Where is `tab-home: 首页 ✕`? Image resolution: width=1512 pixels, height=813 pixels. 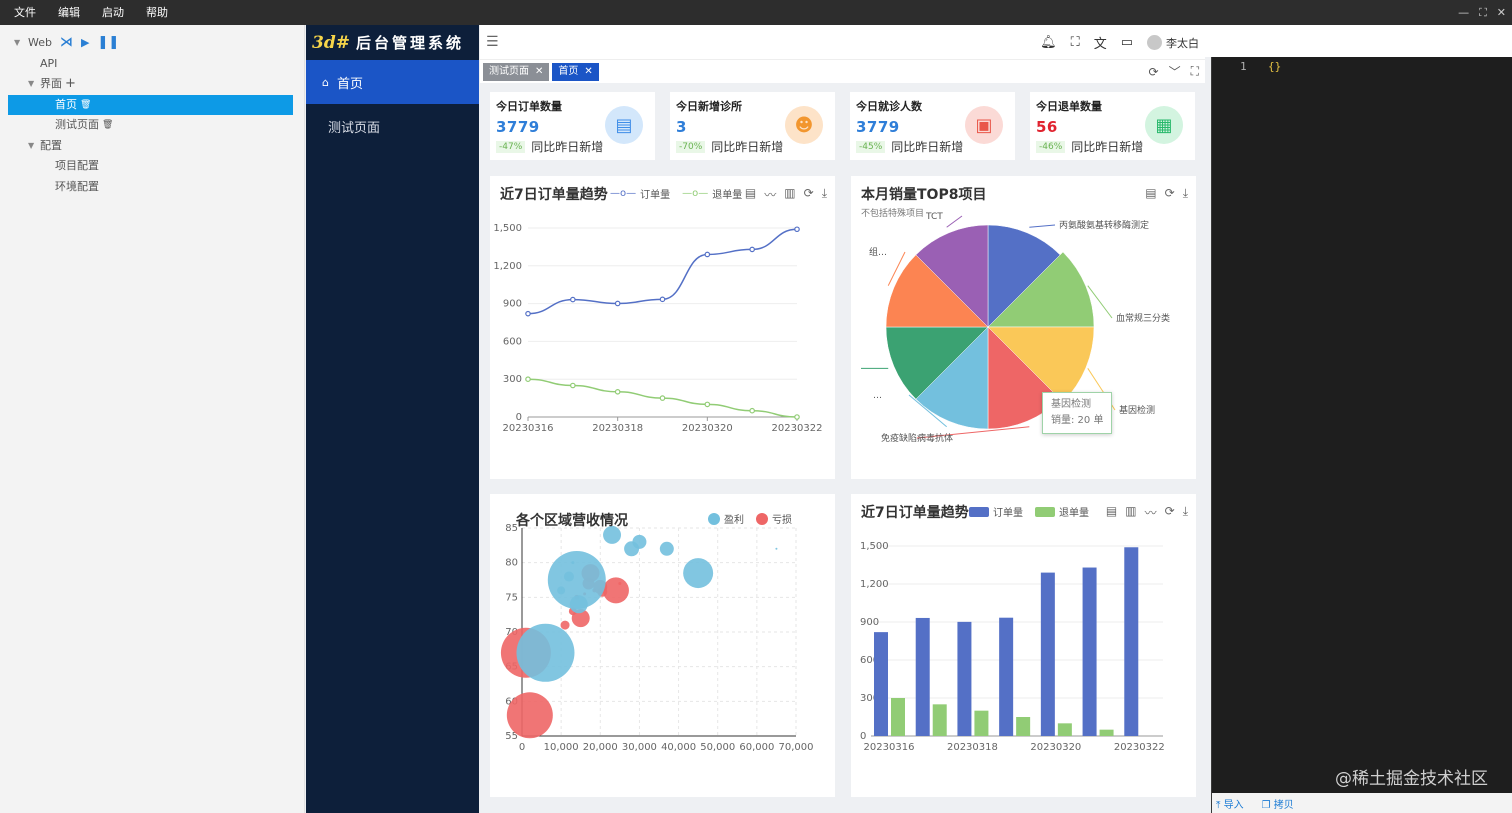 tab-home: 首页 ✕ is located at coordinates (575, 71).